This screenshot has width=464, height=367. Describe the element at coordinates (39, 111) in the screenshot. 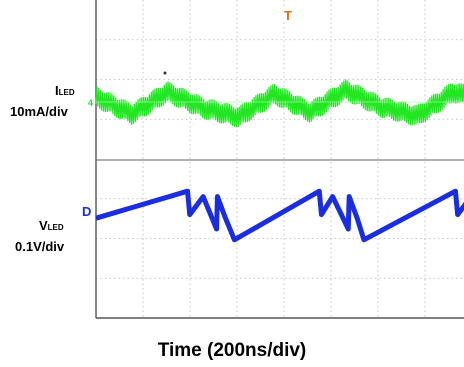

I see `channel1-scale: 10mA/div` at that location.